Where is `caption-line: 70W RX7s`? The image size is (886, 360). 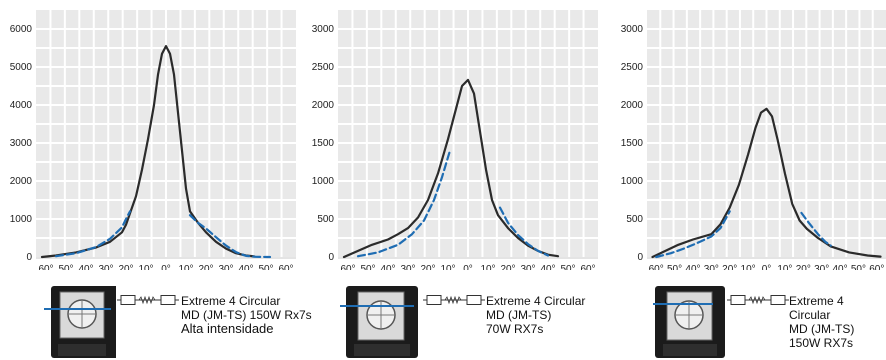
caption-line: 70W RX7s is located at coordinates (515, 329).